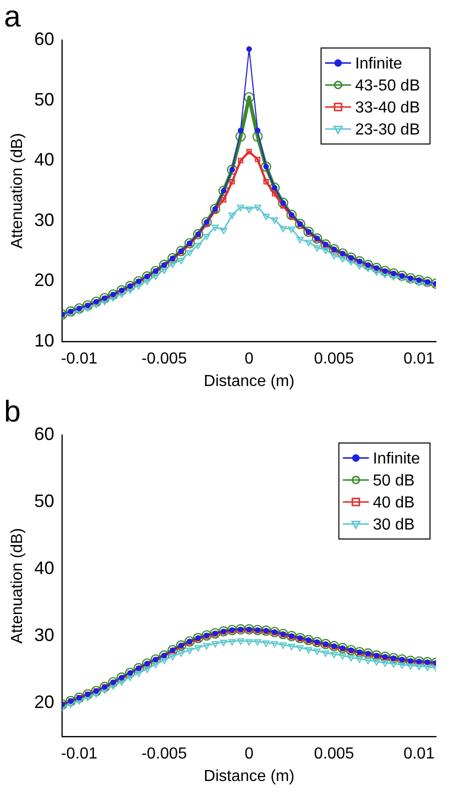 This screenshot has height=795, width=450. What do you see at coordinates (387, 129) in the screenshot?
I see `legend-label: 23-30 dB` at bounding box center [387, 129].